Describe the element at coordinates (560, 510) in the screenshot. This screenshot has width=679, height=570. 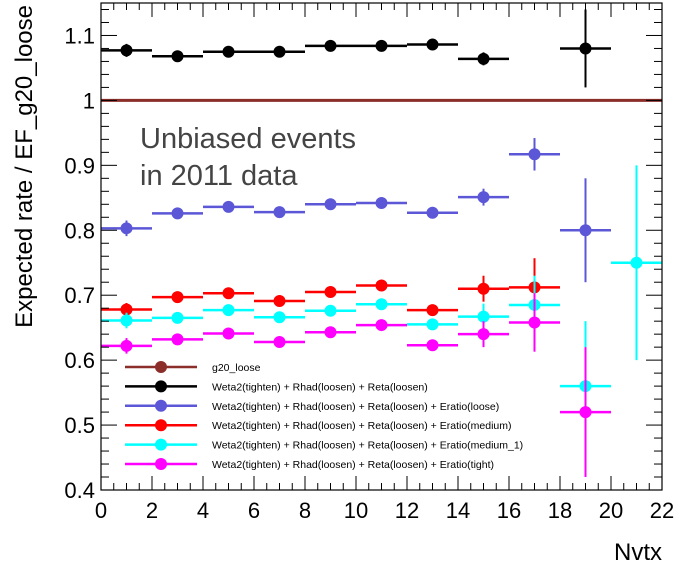
I see `x-tick-label: 18` at that location.